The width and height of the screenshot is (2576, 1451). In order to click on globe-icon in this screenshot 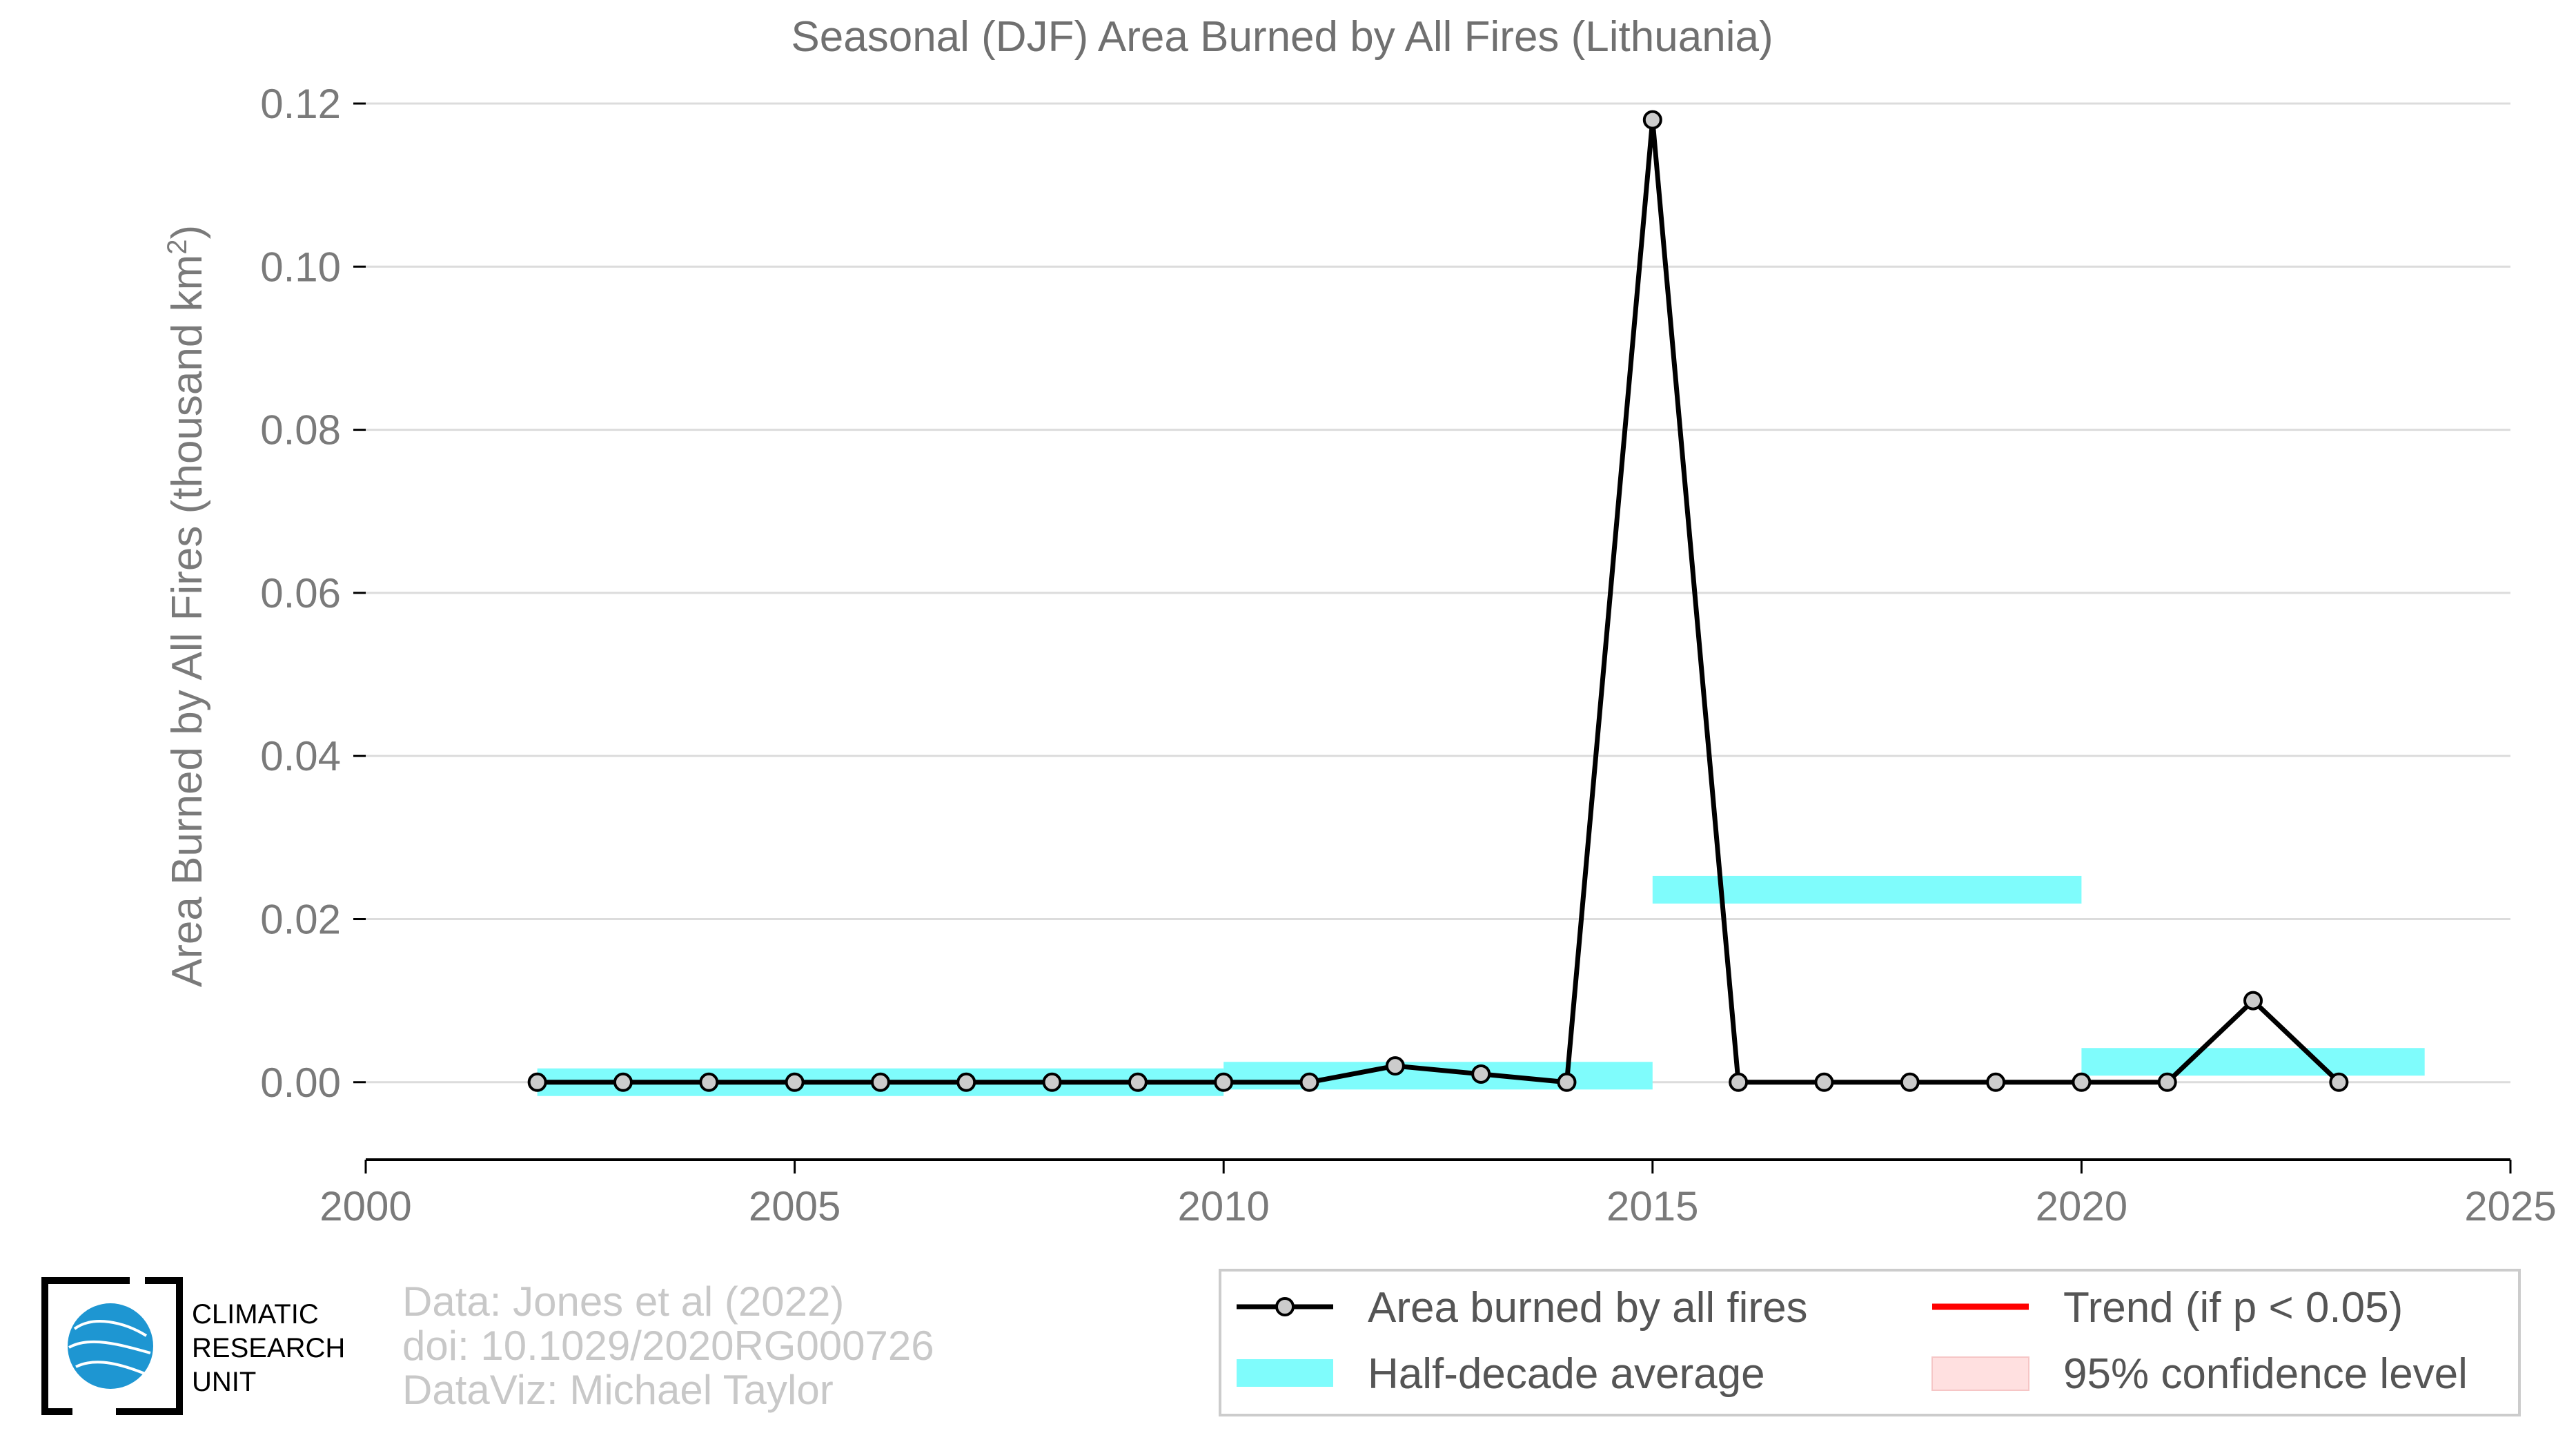, I will do `click(110, 1346)`.